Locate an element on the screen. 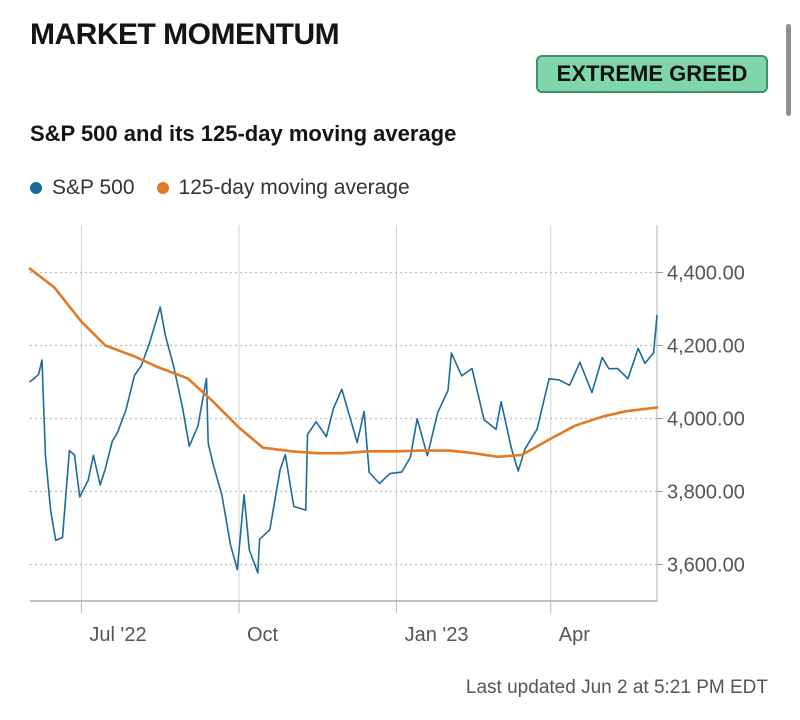  x-tick-label: Oct is located at coordinates (263, 635).